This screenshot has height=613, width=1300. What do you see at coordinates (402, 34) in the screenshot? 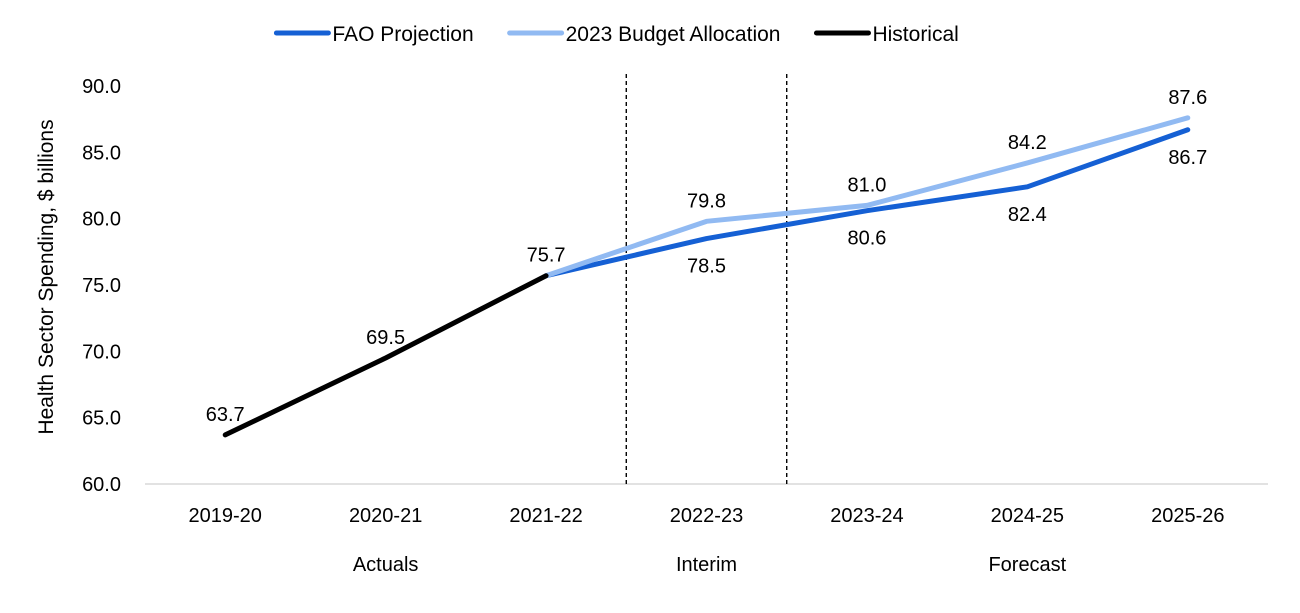
I see `legend-label: FAO Projection` at bounding box center [402, 34].